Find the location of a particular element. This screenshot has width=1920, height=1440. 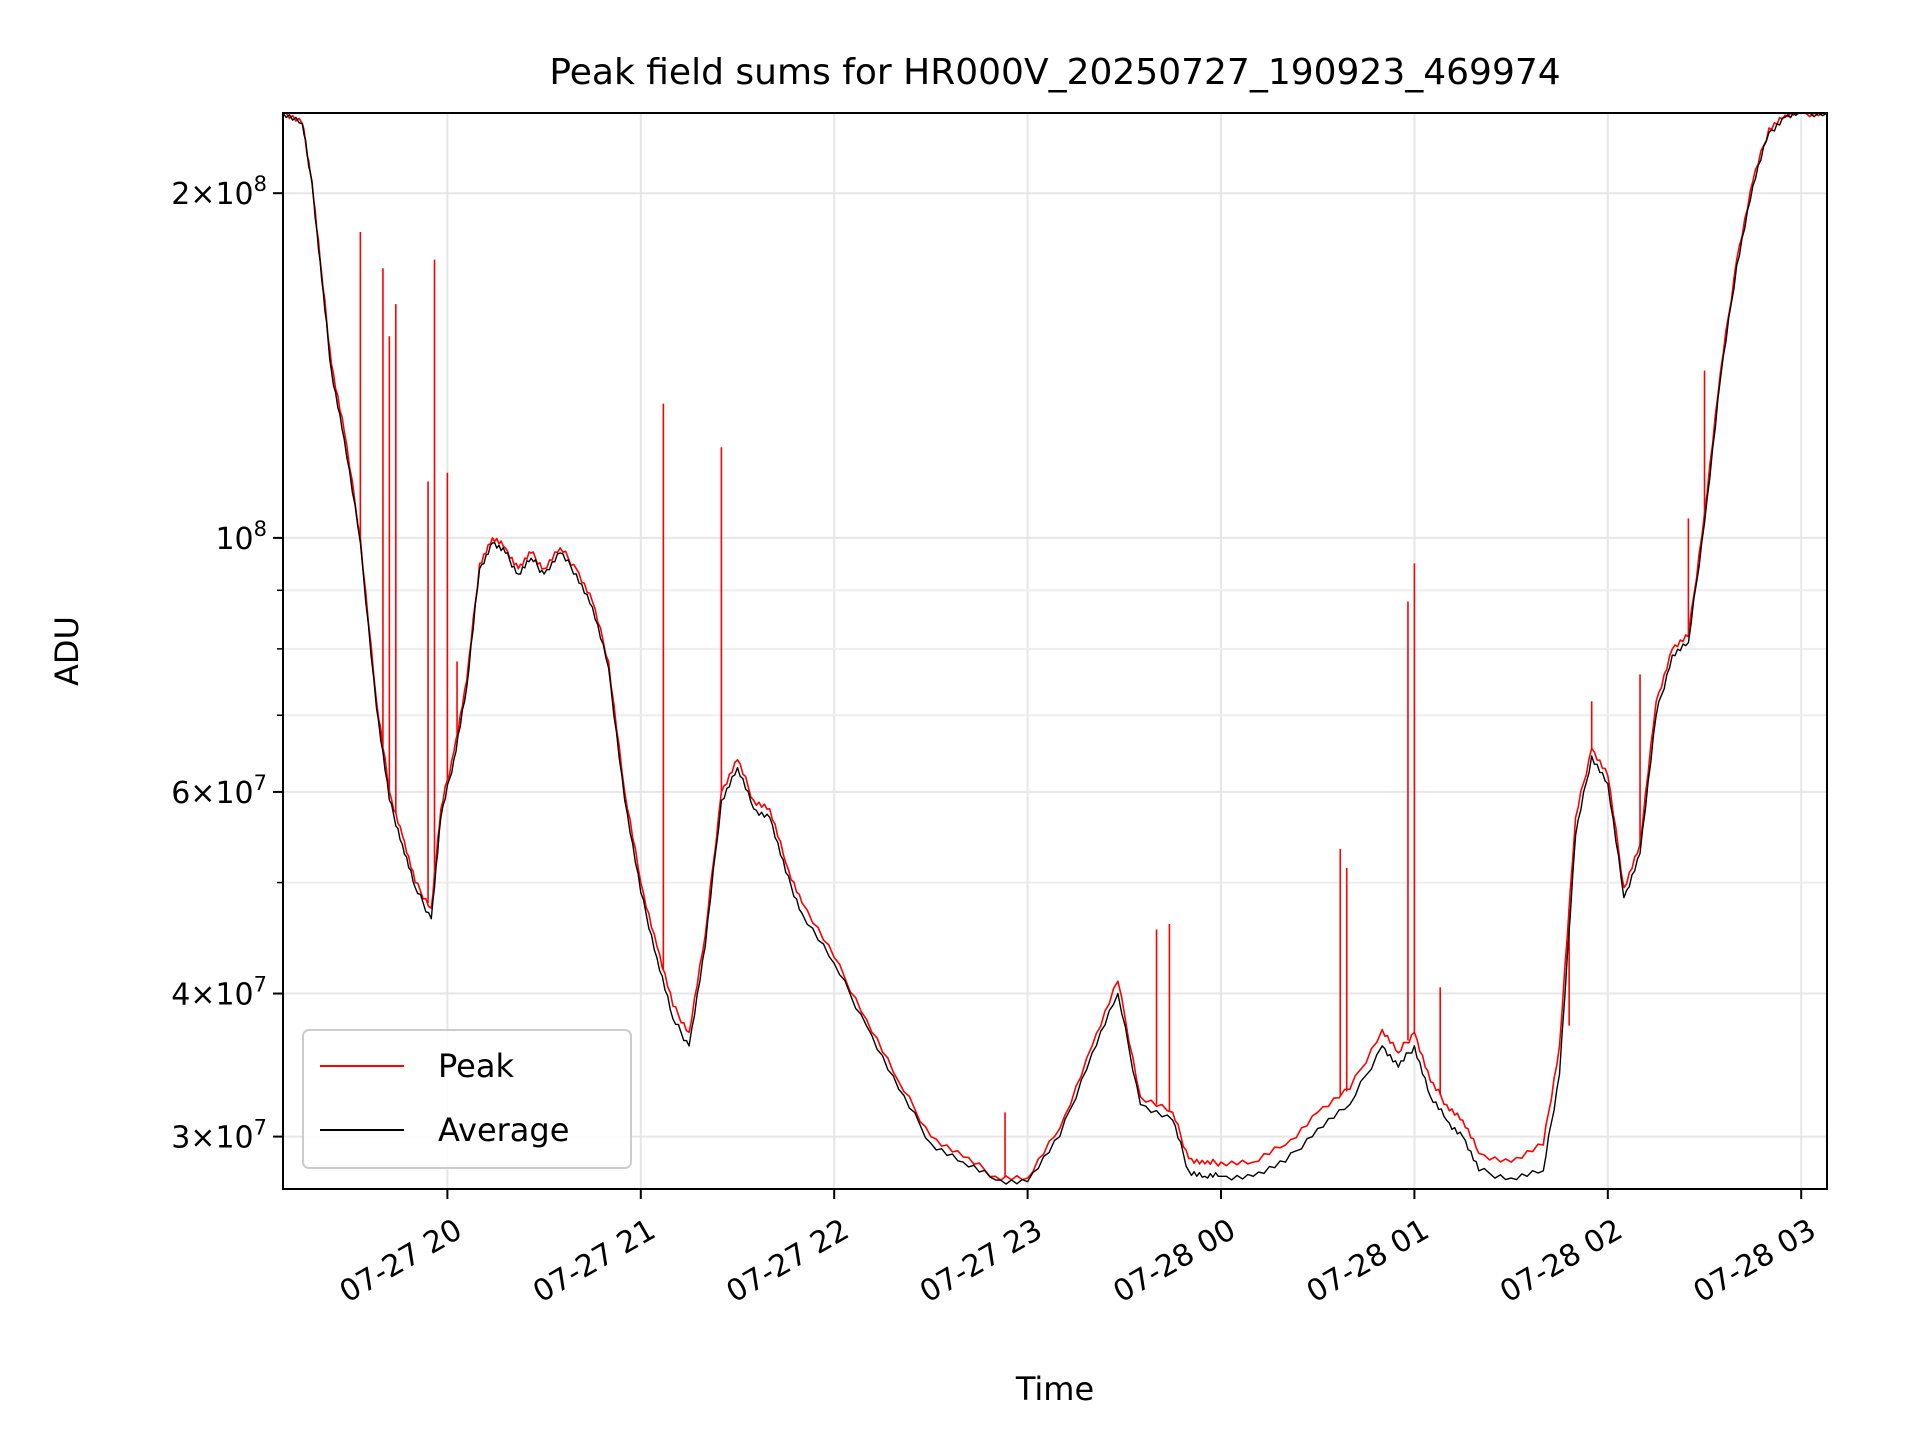

legend-label-average: Average is located at coordinates (503, 1130).